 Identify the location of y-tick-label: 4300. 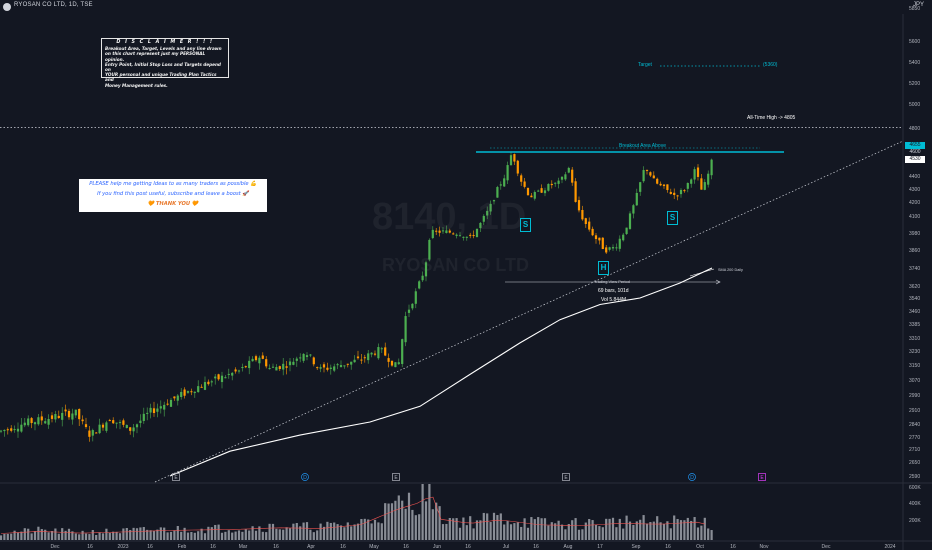
(914, 190).